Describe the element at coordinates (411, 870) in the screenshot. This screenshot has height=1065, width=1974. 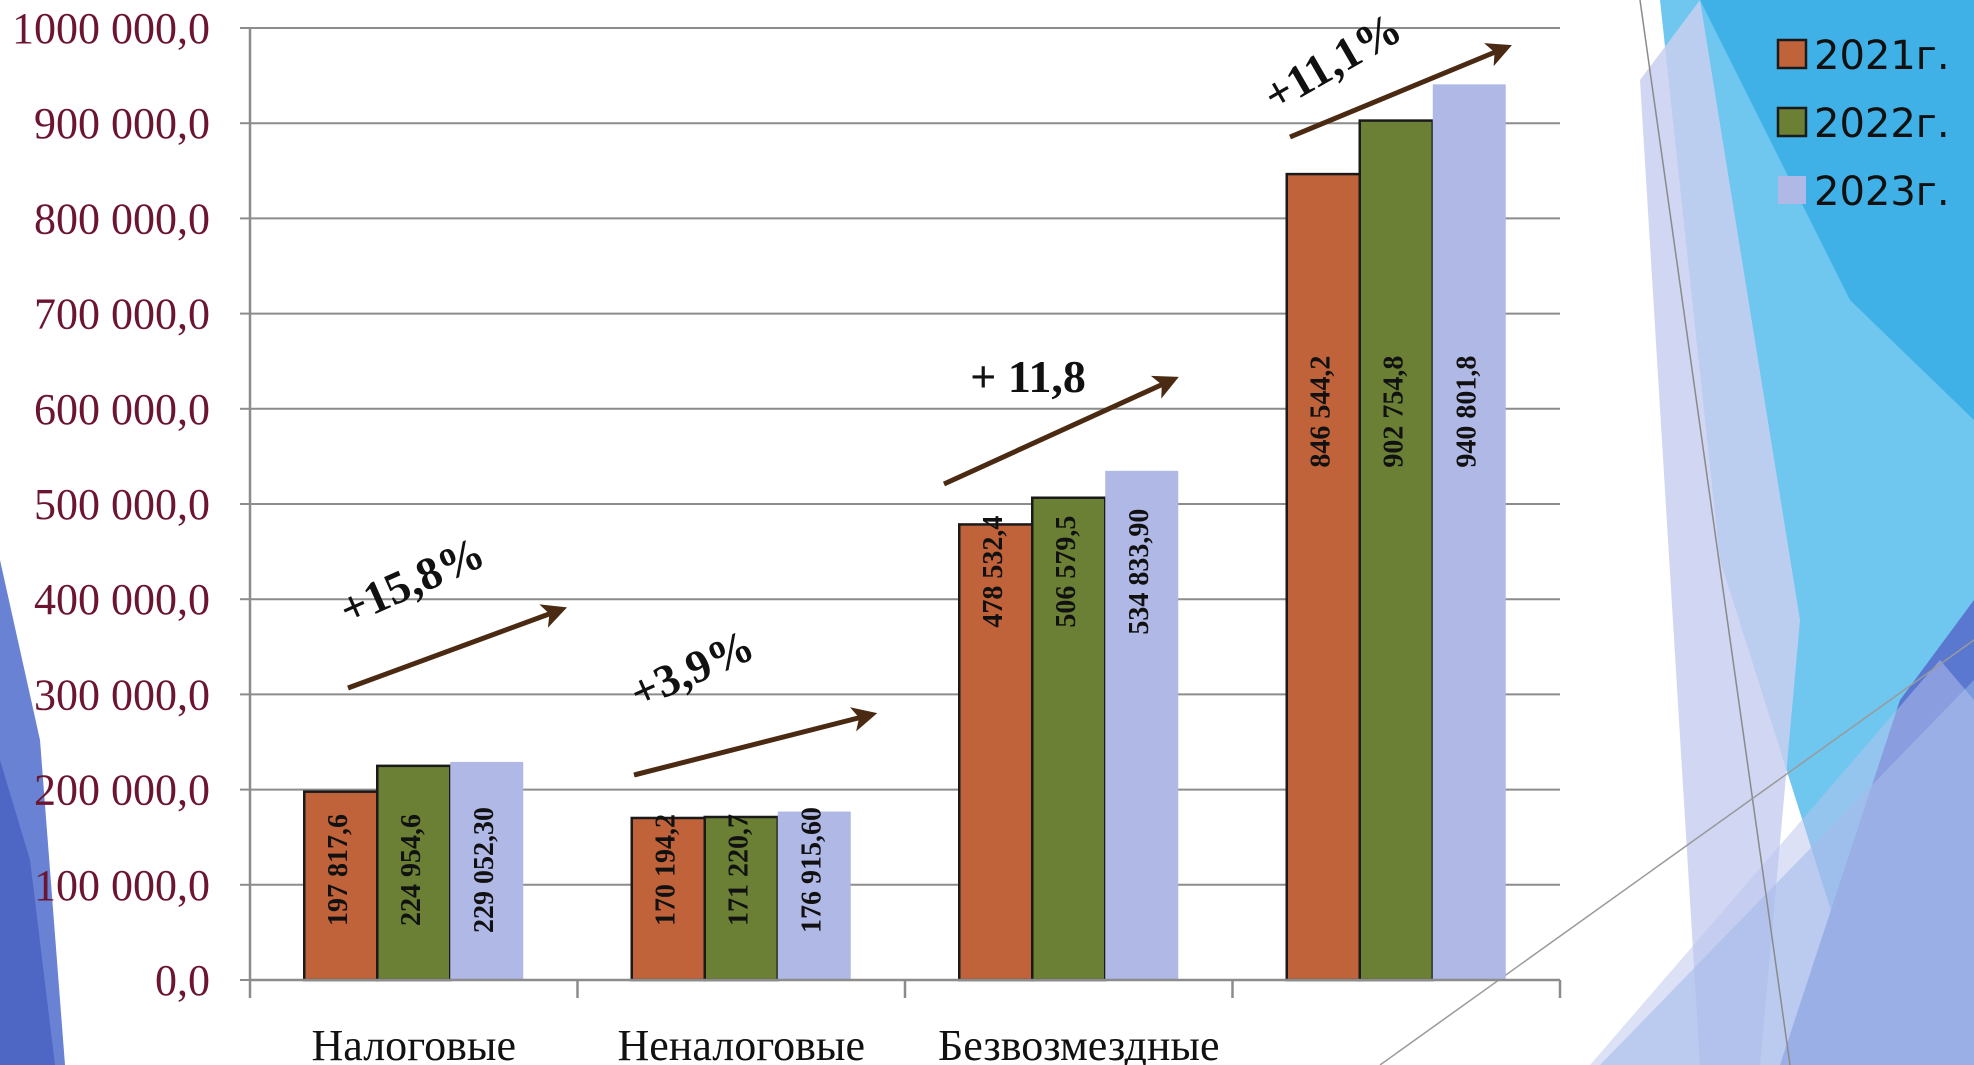
I see `bar-value-label: 224 954,6` at that location.